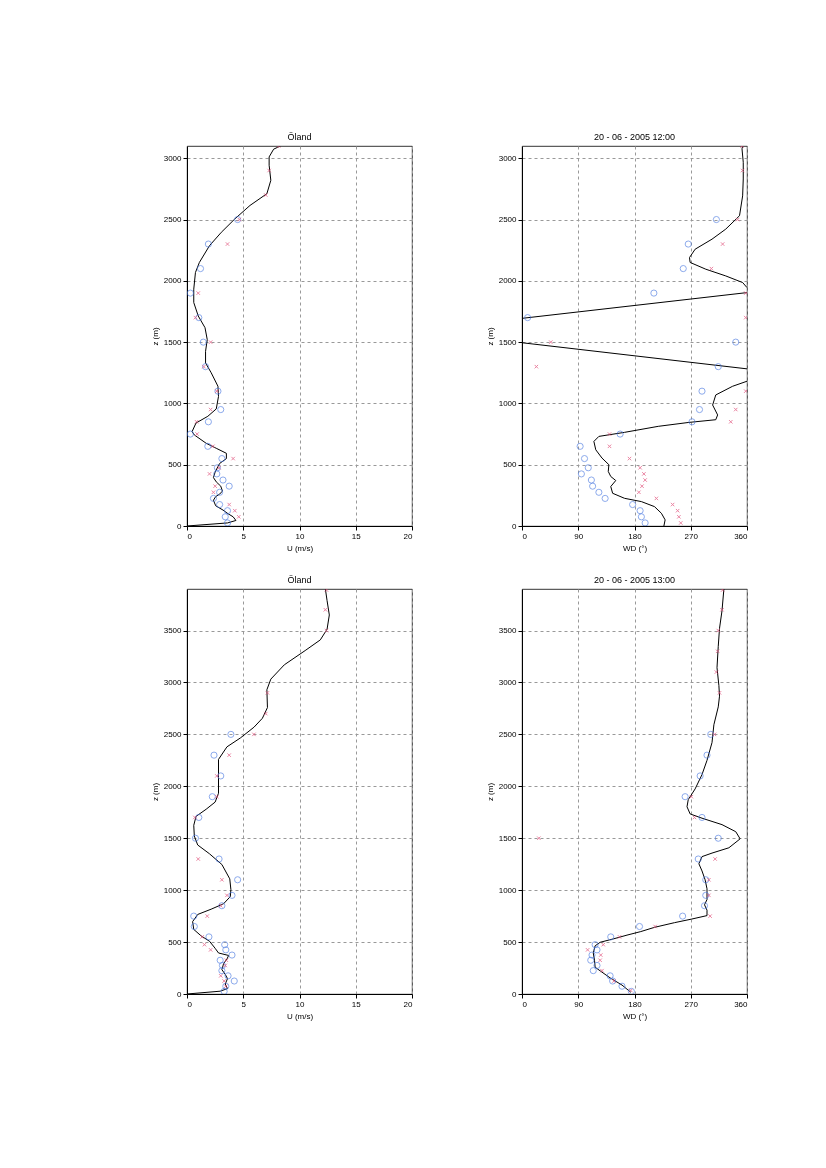 The width and height of the screenshot is (826, 1168). I want to click on chart-title: 20 - 06 - 2005 12:00, so click(634, 137).